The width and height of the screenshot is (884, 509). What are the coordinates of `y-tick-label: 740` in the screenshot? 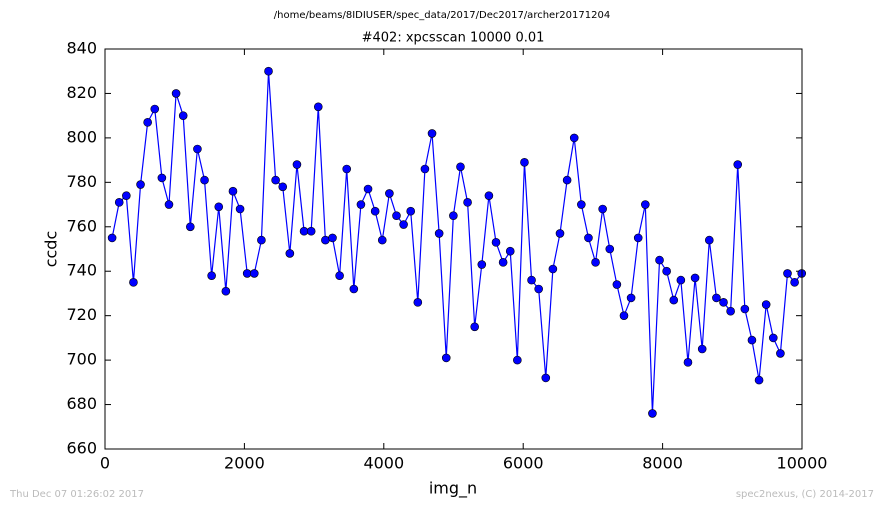 It's located at (81, 270).